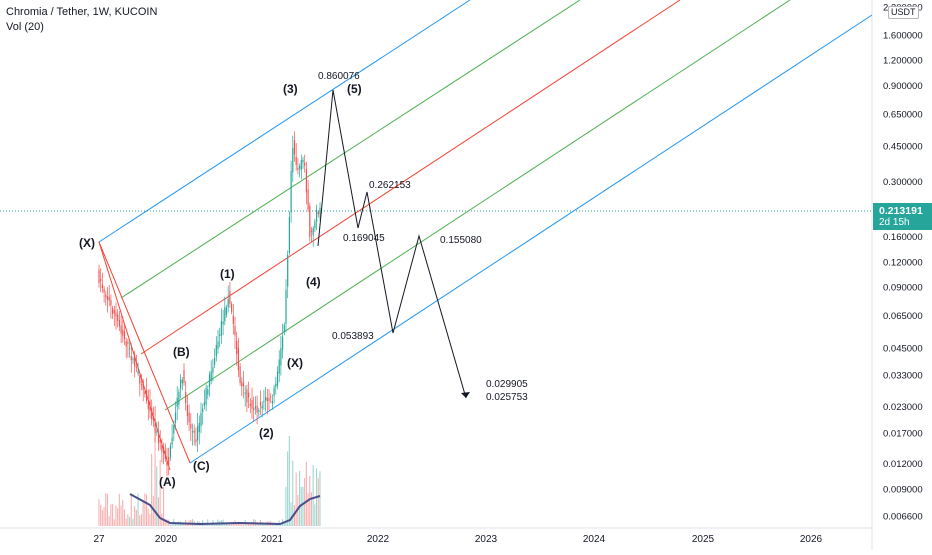  I want to click on projection-path, so click(392, 244).